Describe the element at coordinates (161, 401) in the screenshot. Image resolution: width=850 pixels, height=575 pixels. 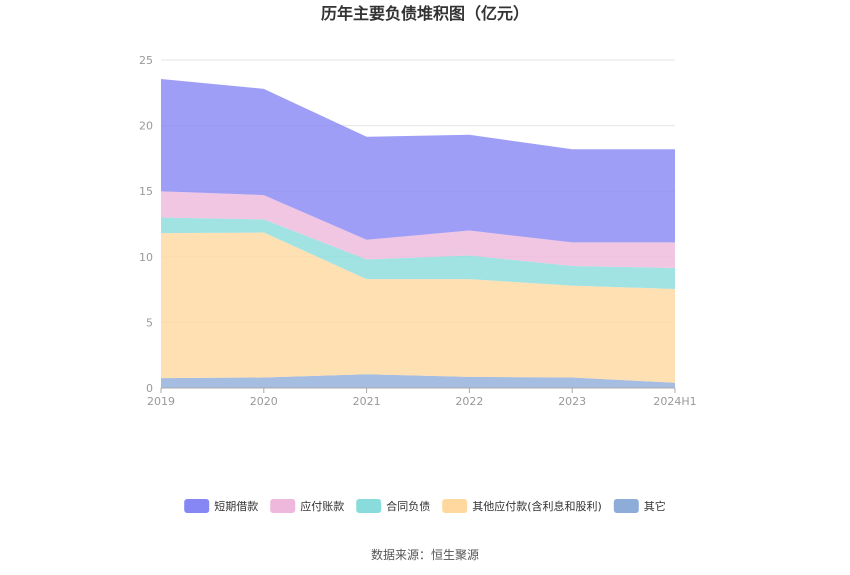
I see `x-tick-label: 2019` at that location.